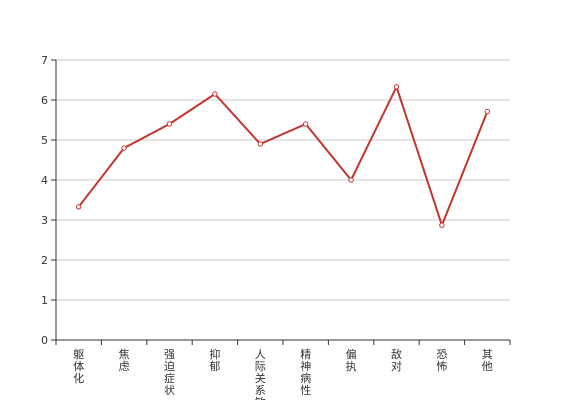 Image resolution: width=567 pixels, height=404 pixels. Describe the element at coordinates (214, 360) in the screenshot. I see `x-tick-label: 抑郁` at that location.